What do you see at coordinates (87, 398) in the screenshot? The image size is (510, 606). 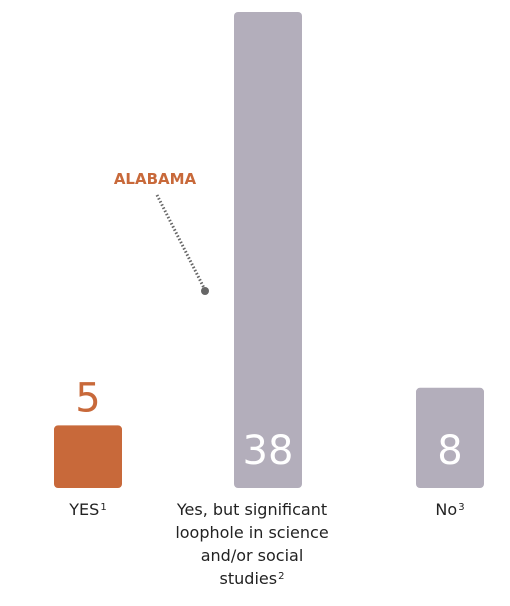 I see `data-label-above-bar-1: 5` at bounding box center [87, 398].